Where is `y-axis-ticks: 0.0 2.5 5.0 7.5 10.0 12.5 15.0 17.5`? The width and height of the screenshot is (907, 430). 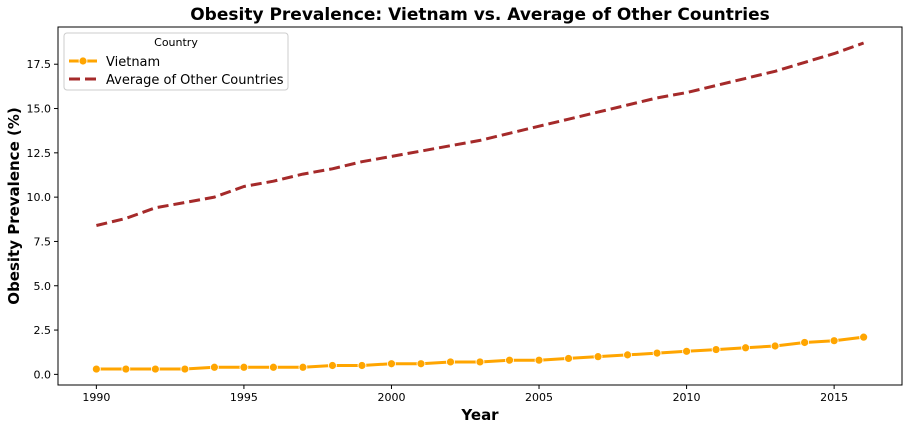
y-axis-ticks: 0.0 2.5 5.0 7.5 10.0 12.5 15.0 17.5 is located at coordinates (42, 219).